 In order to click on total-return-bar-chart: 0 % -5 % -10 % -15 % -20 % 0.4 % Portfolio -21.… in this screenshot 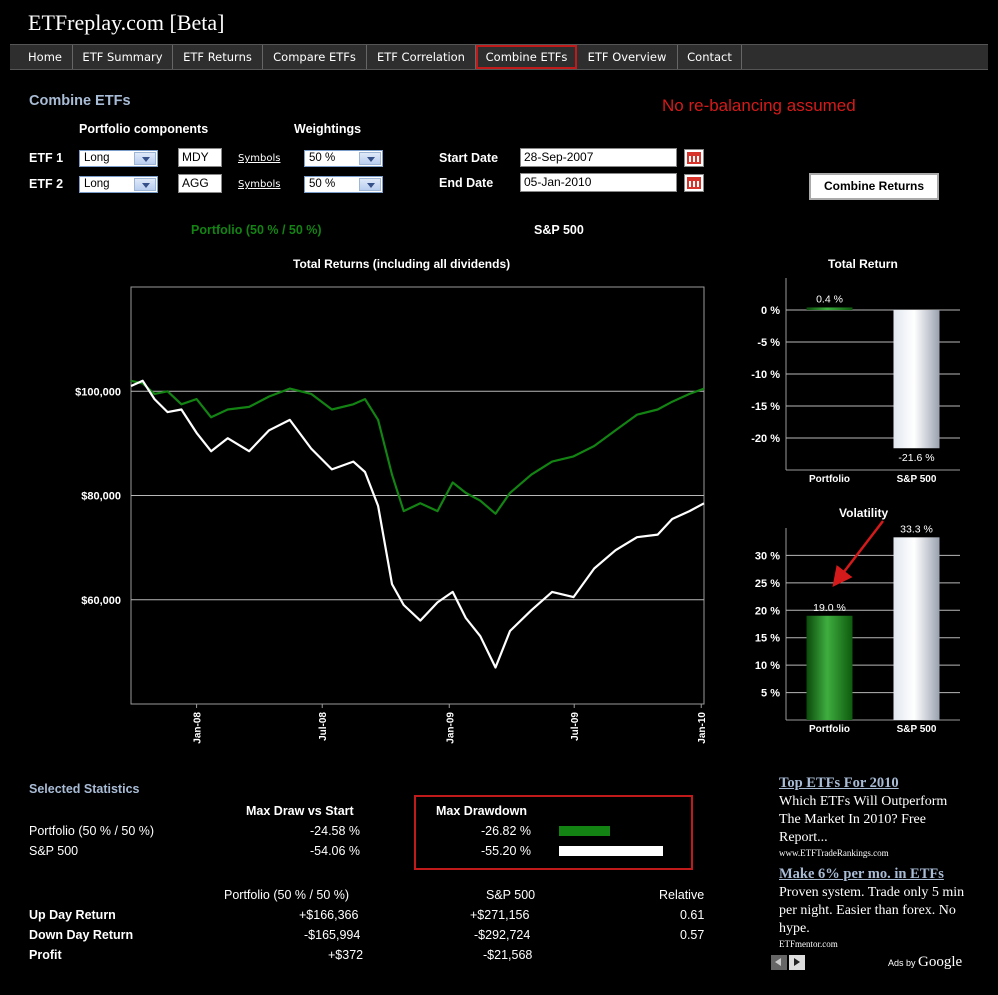, I will do `click(855, 381)`.